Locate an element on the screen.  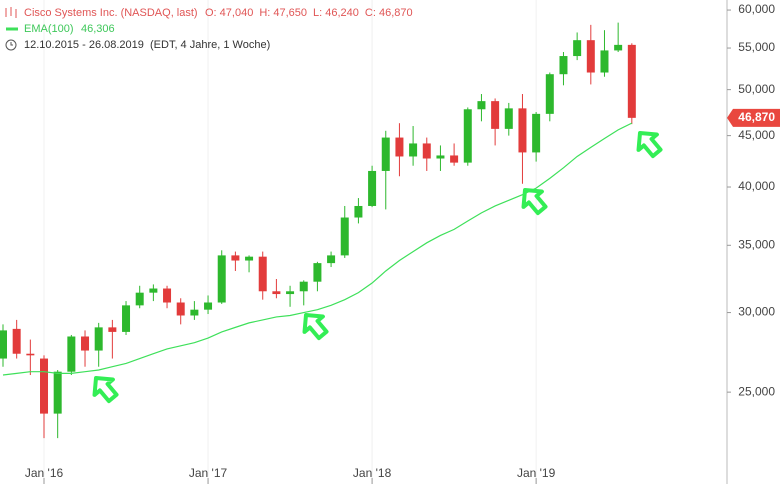
y-tick-label: 45,000 is located at coordinates (756, 135).